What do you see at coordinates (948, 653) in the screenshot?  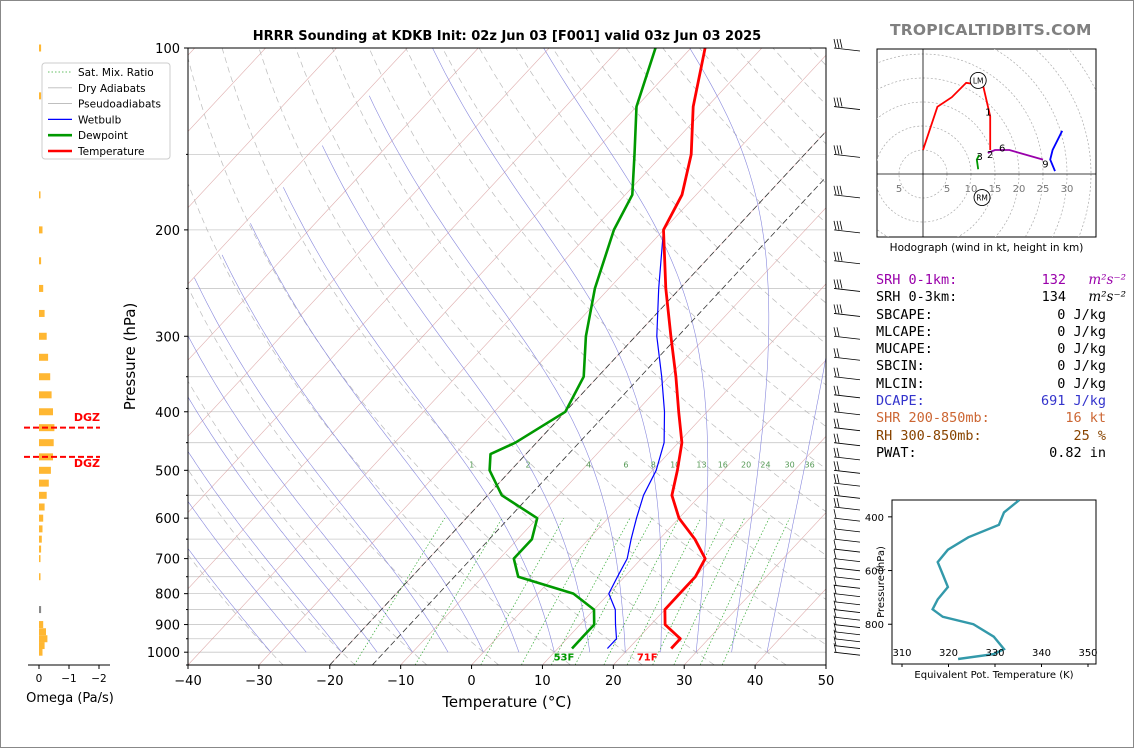 I see `theta-e-x-tick-label: 320` at bounding box center [948, 653].